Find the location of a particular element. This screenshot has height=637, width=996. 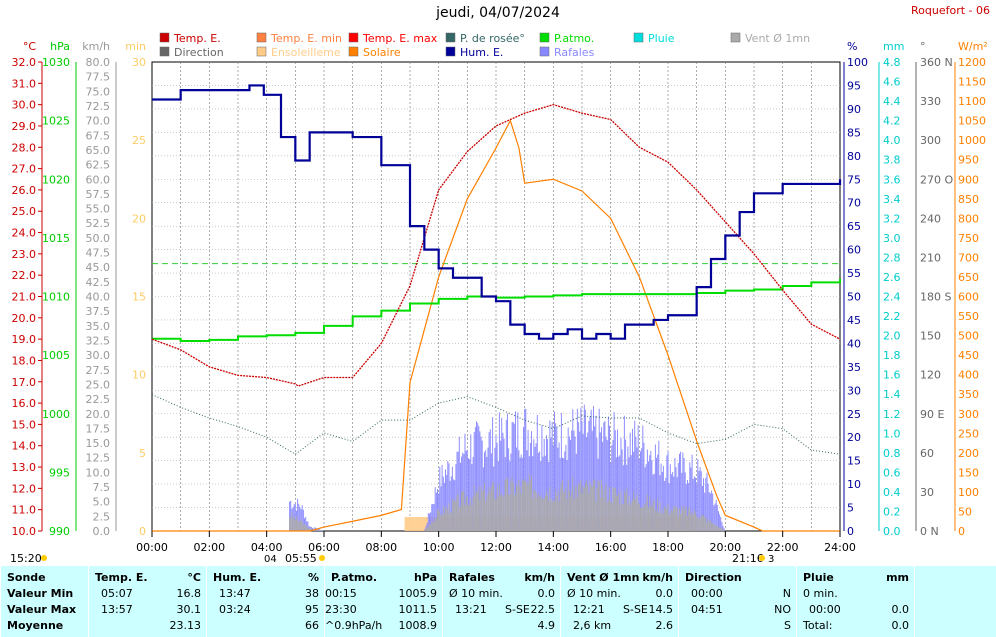

wind-axis-tick: 80.0 is located at coordinates (98, 62).